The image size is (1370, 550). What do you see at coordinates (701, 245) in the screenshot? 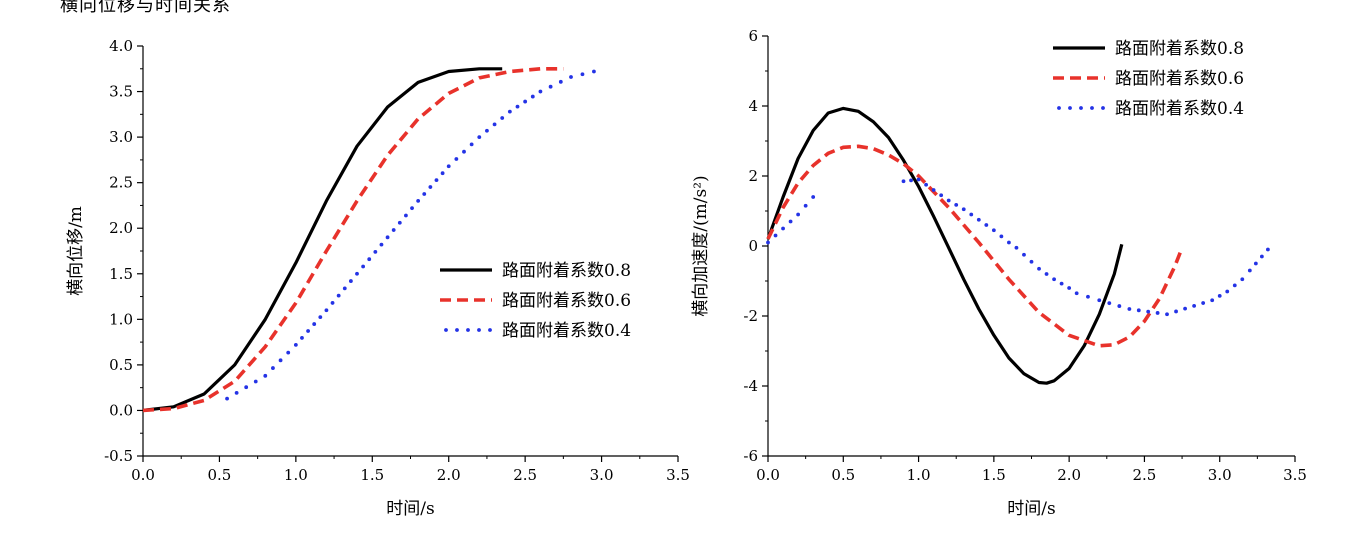
I see `y-axis-title: 横向加速度/(m/s²)` at bounding box center [701, 245].